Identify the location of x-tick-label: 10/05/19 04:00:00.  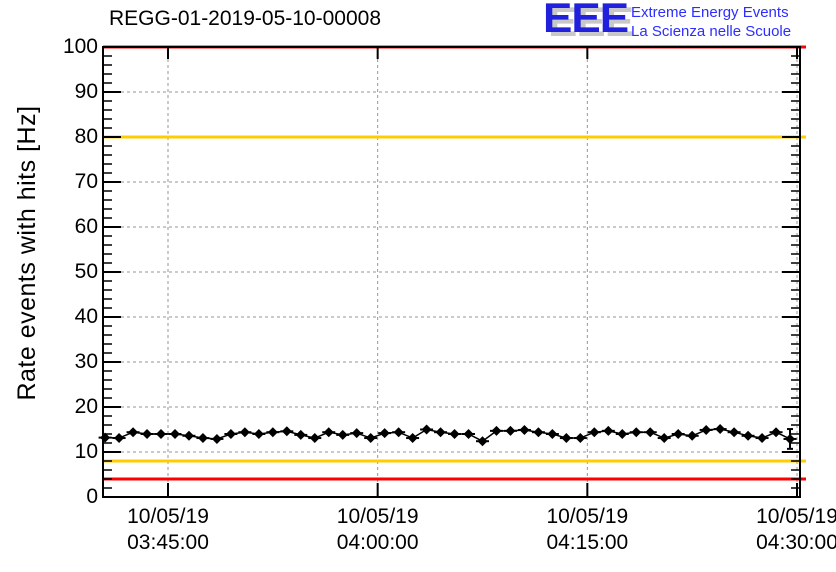
(378, 530).